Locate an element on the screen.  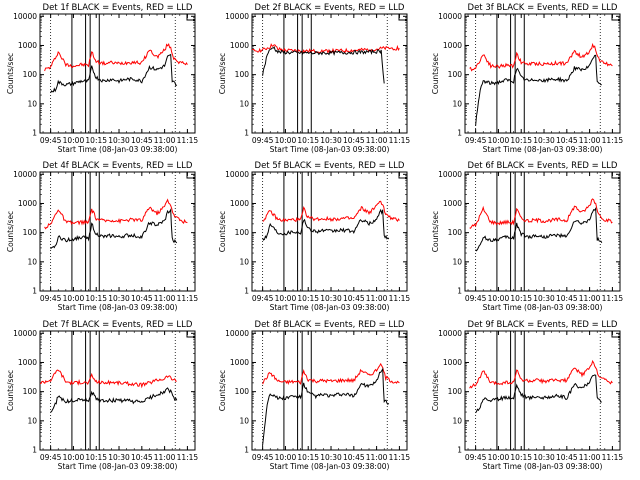
panel-title: Det 3f BLACK = Events, RED = LLD is located at coordinates (543, 8).